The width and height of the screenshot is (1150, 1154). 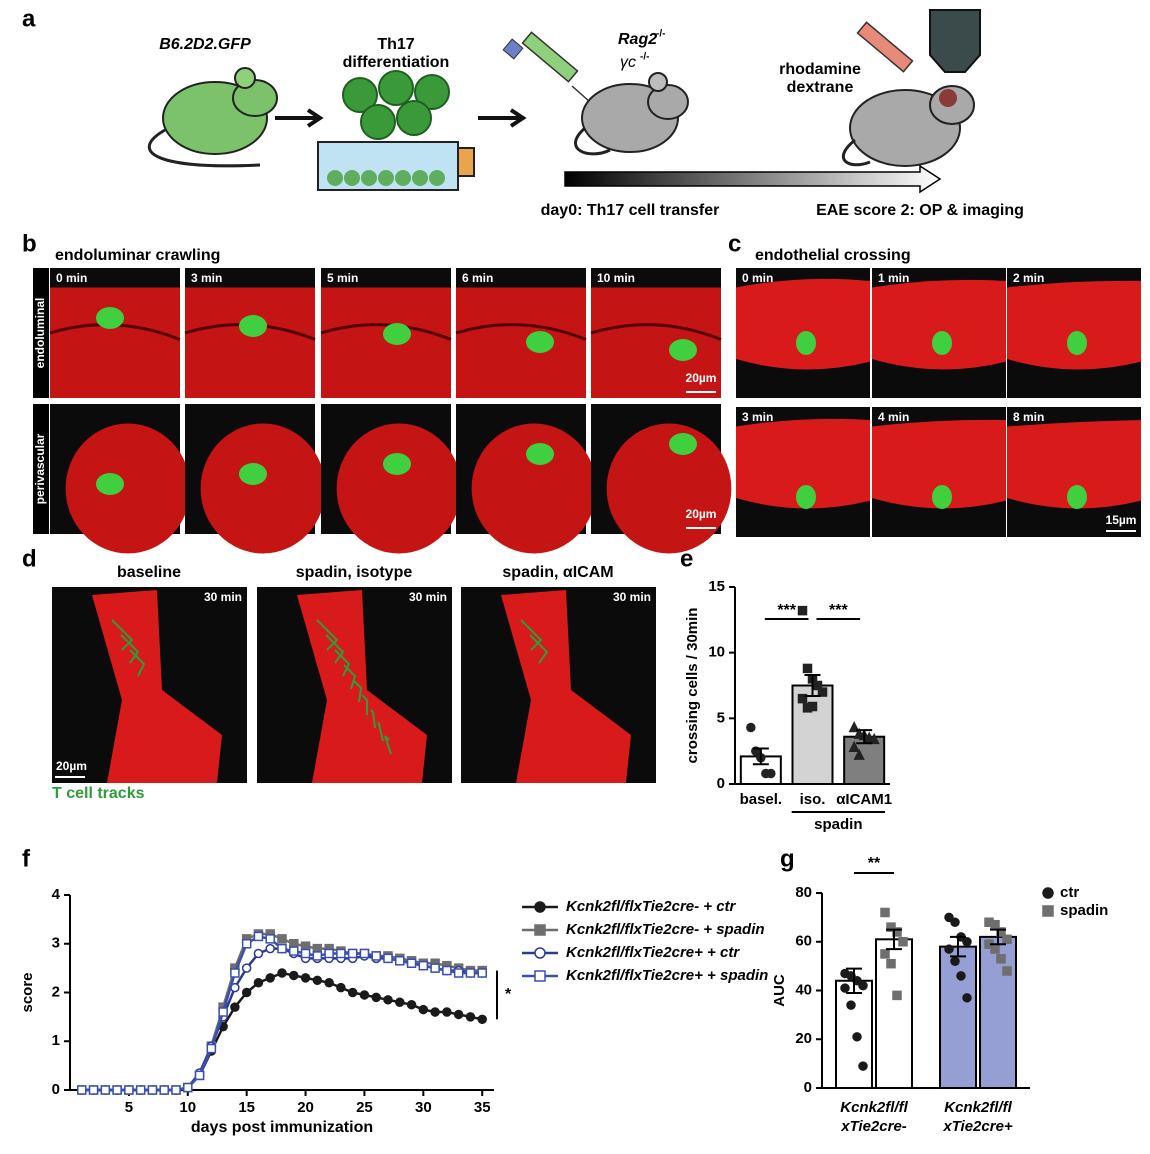 I want to click on x-tick-label: iso., so click(x=813, y=799).